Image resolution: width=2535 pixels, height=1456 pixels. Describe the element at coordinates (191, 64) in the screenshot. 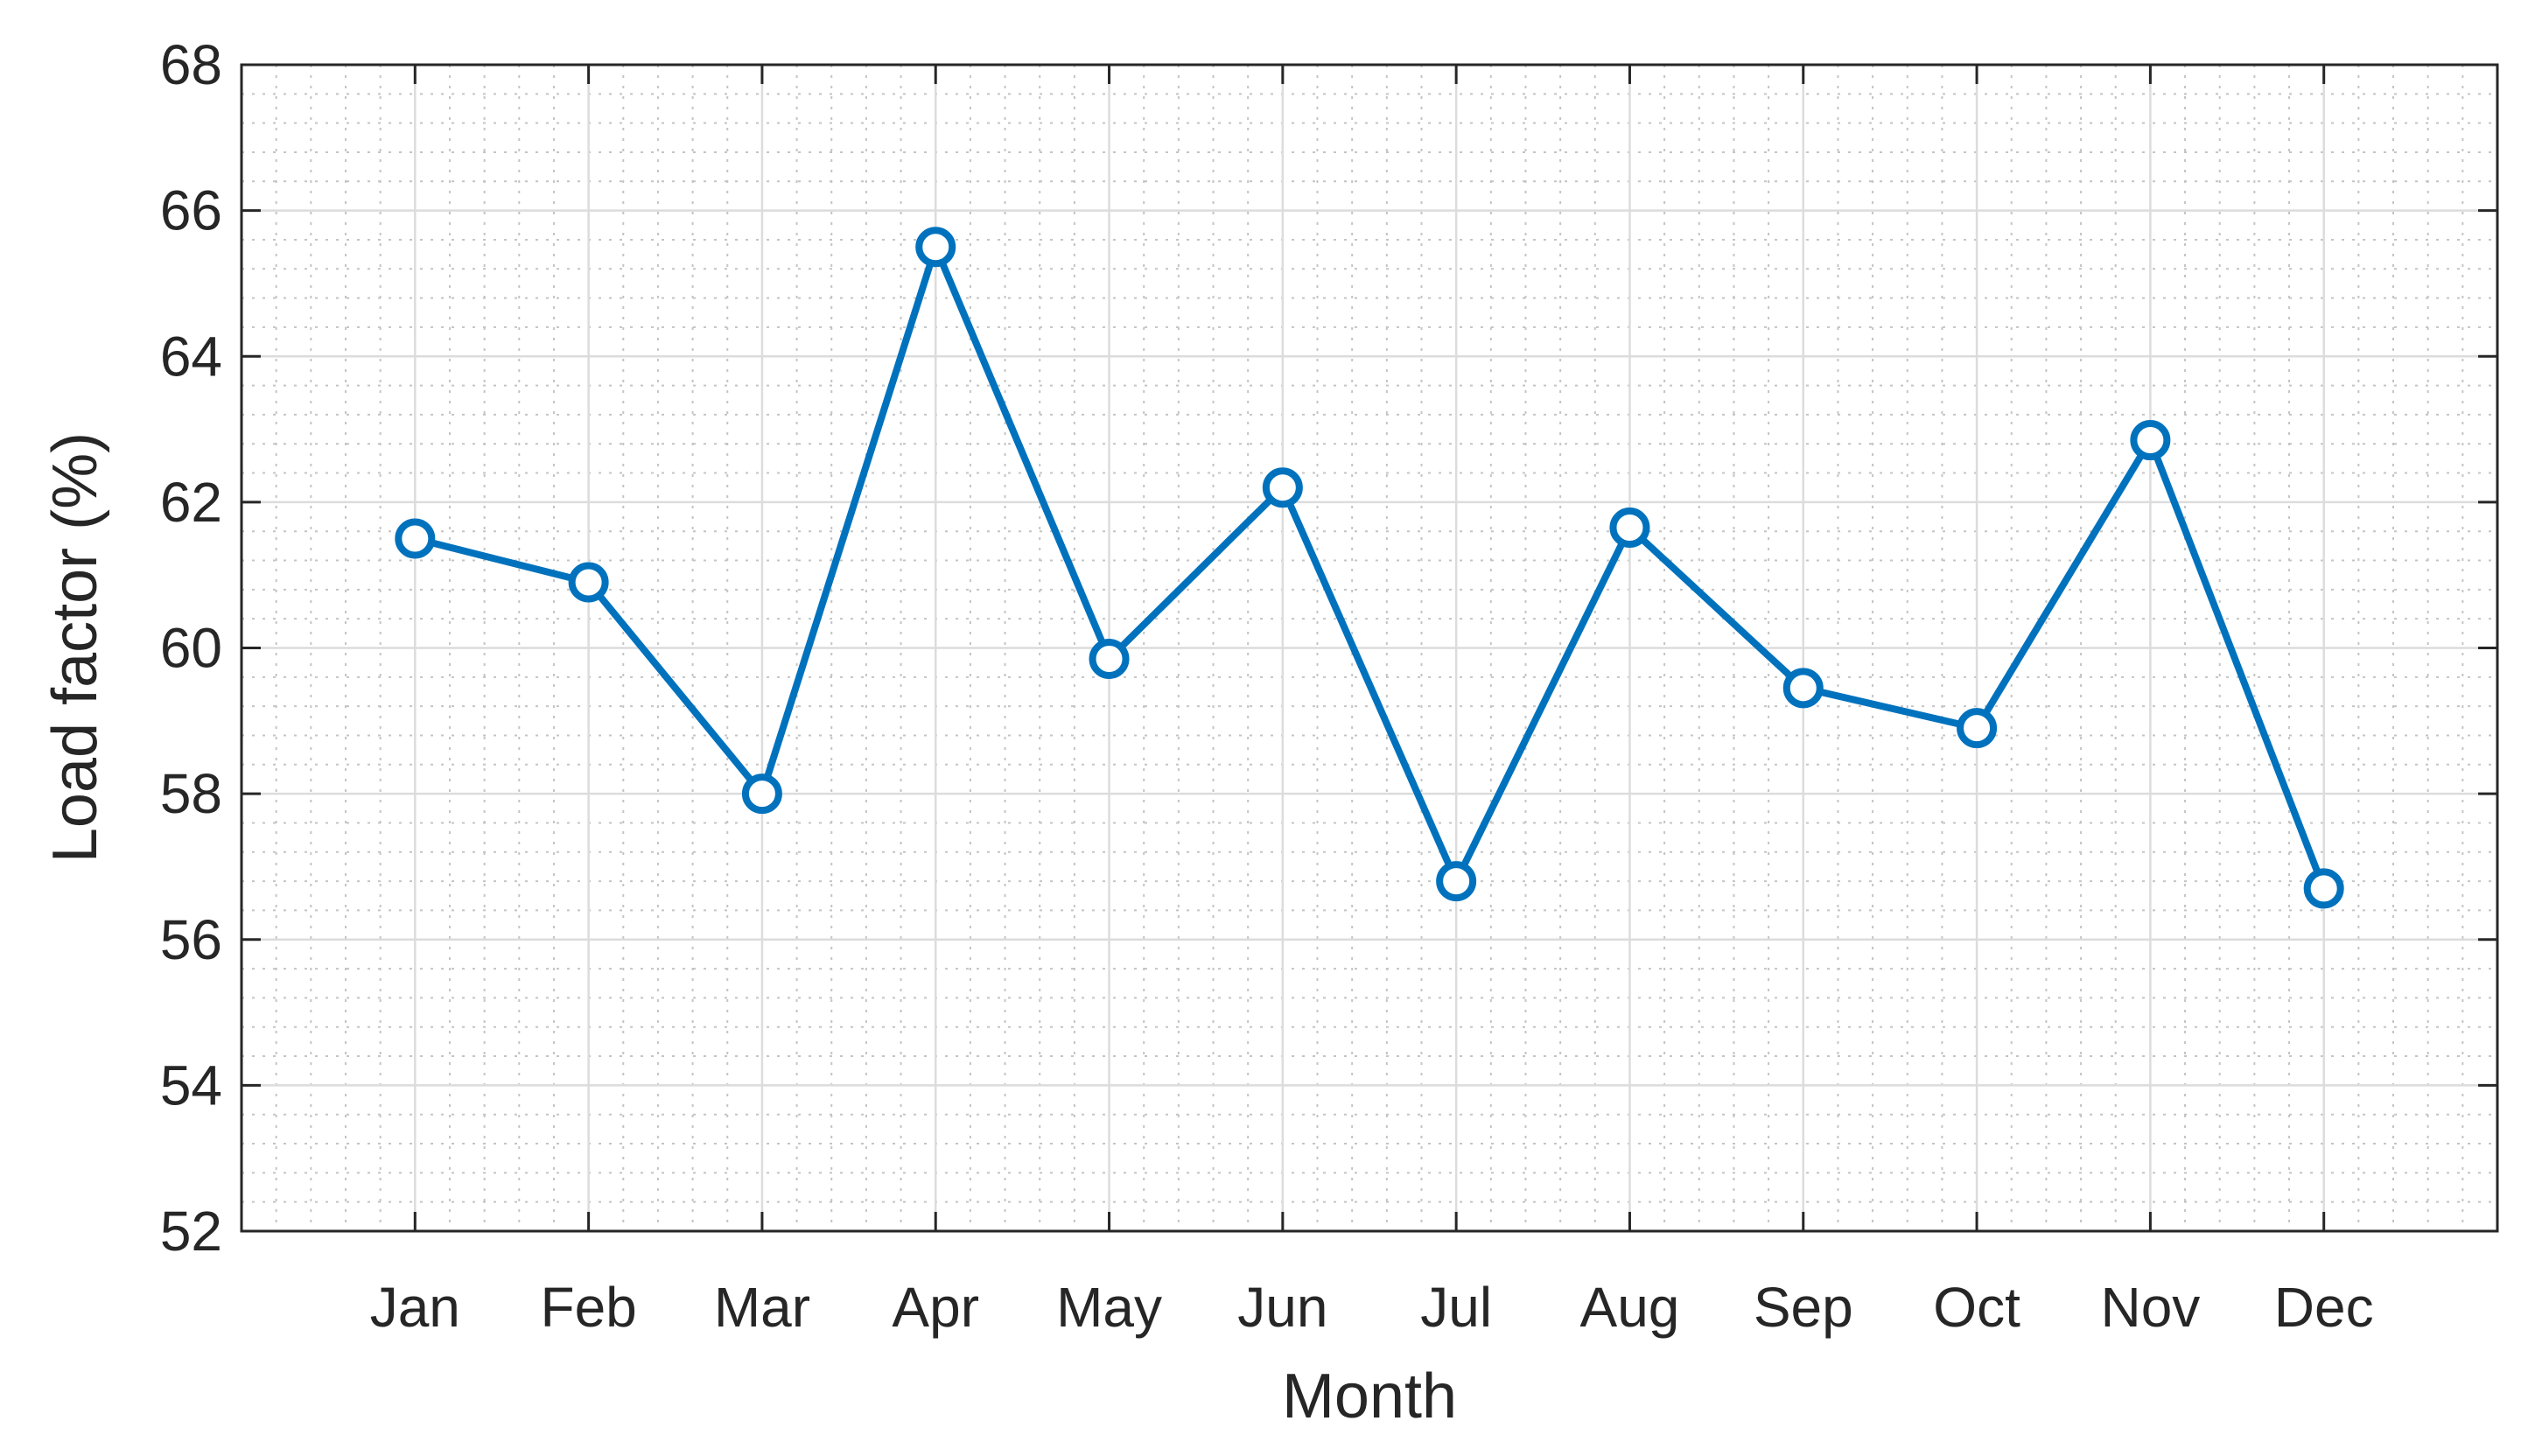

I see `y-tick-label: 68` at that location.